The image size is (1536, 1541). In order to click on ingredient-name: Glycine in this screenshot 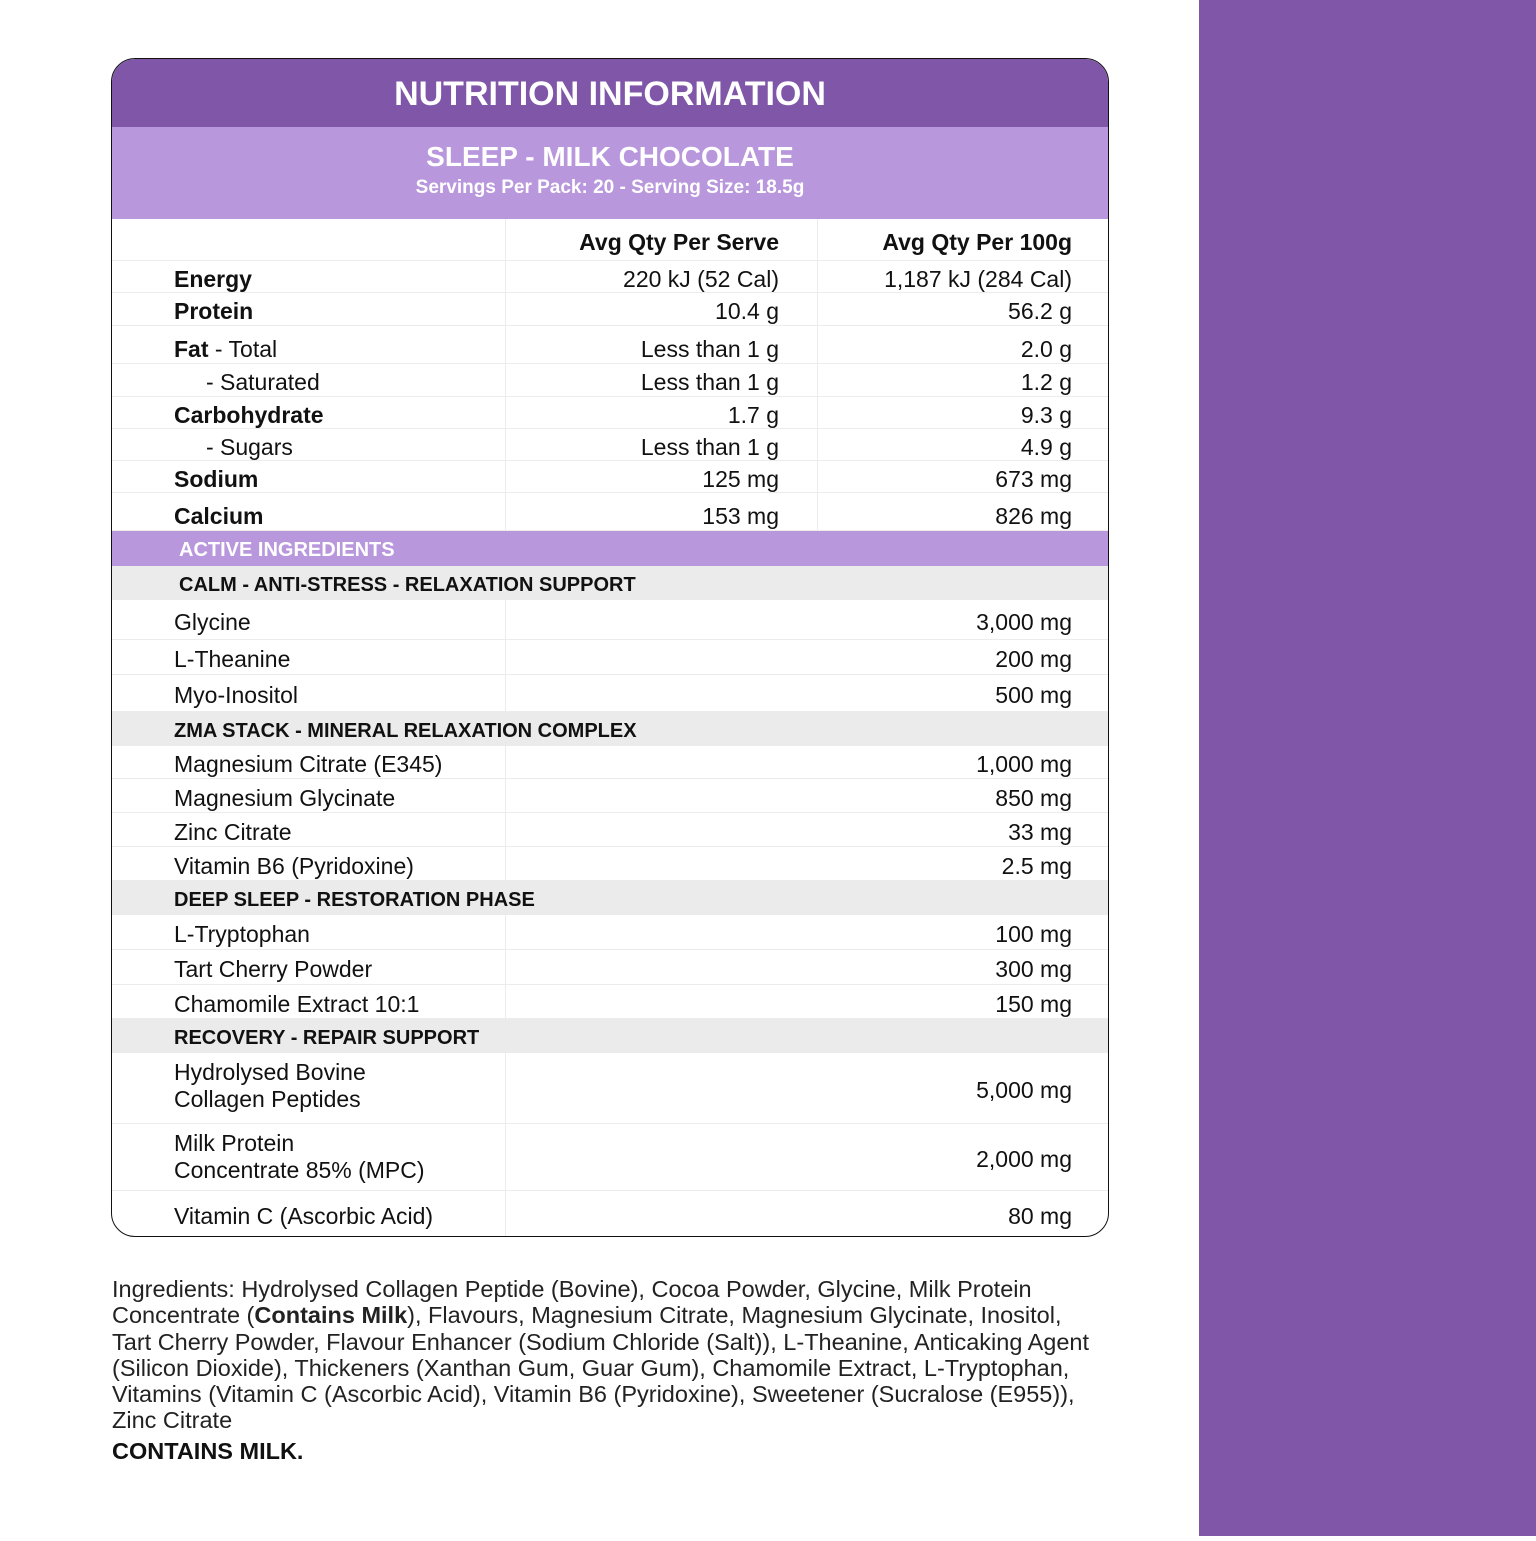, I will do `click(212, 622)`.